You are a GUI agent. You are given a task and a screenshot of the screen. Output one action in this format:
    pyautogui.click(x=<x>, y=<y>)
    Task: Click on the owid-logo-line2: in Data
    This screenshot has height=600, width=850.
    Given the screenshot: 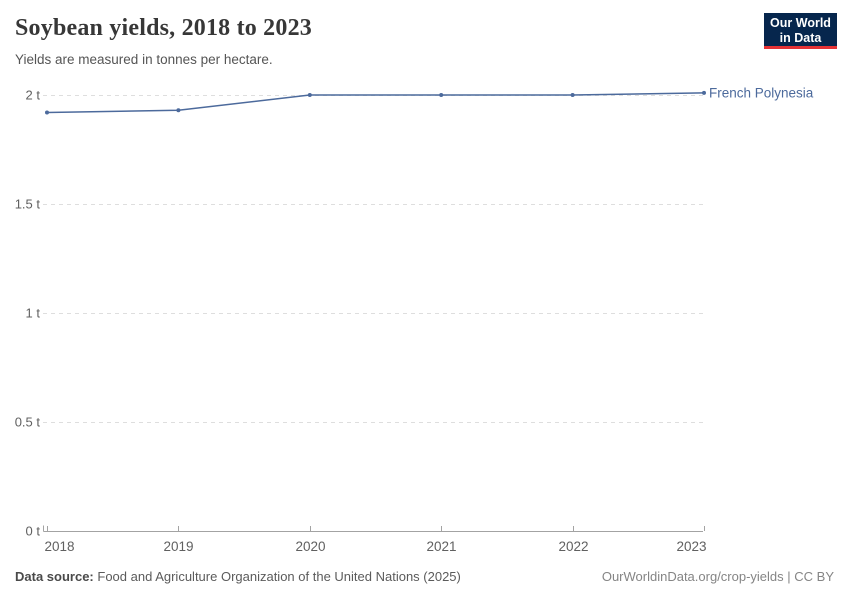 What is the action you would take?
    pyautogui.click(x=800, y=38)
    